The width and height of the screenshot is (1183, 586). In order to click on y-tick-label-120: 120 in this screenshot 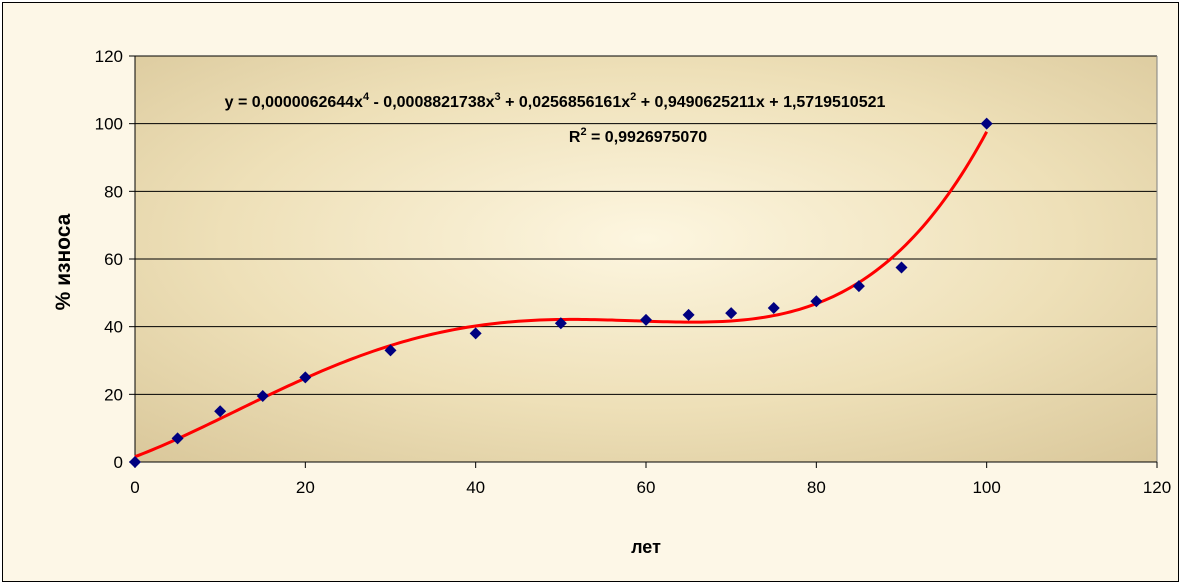, I will do `click(109, 56)`.